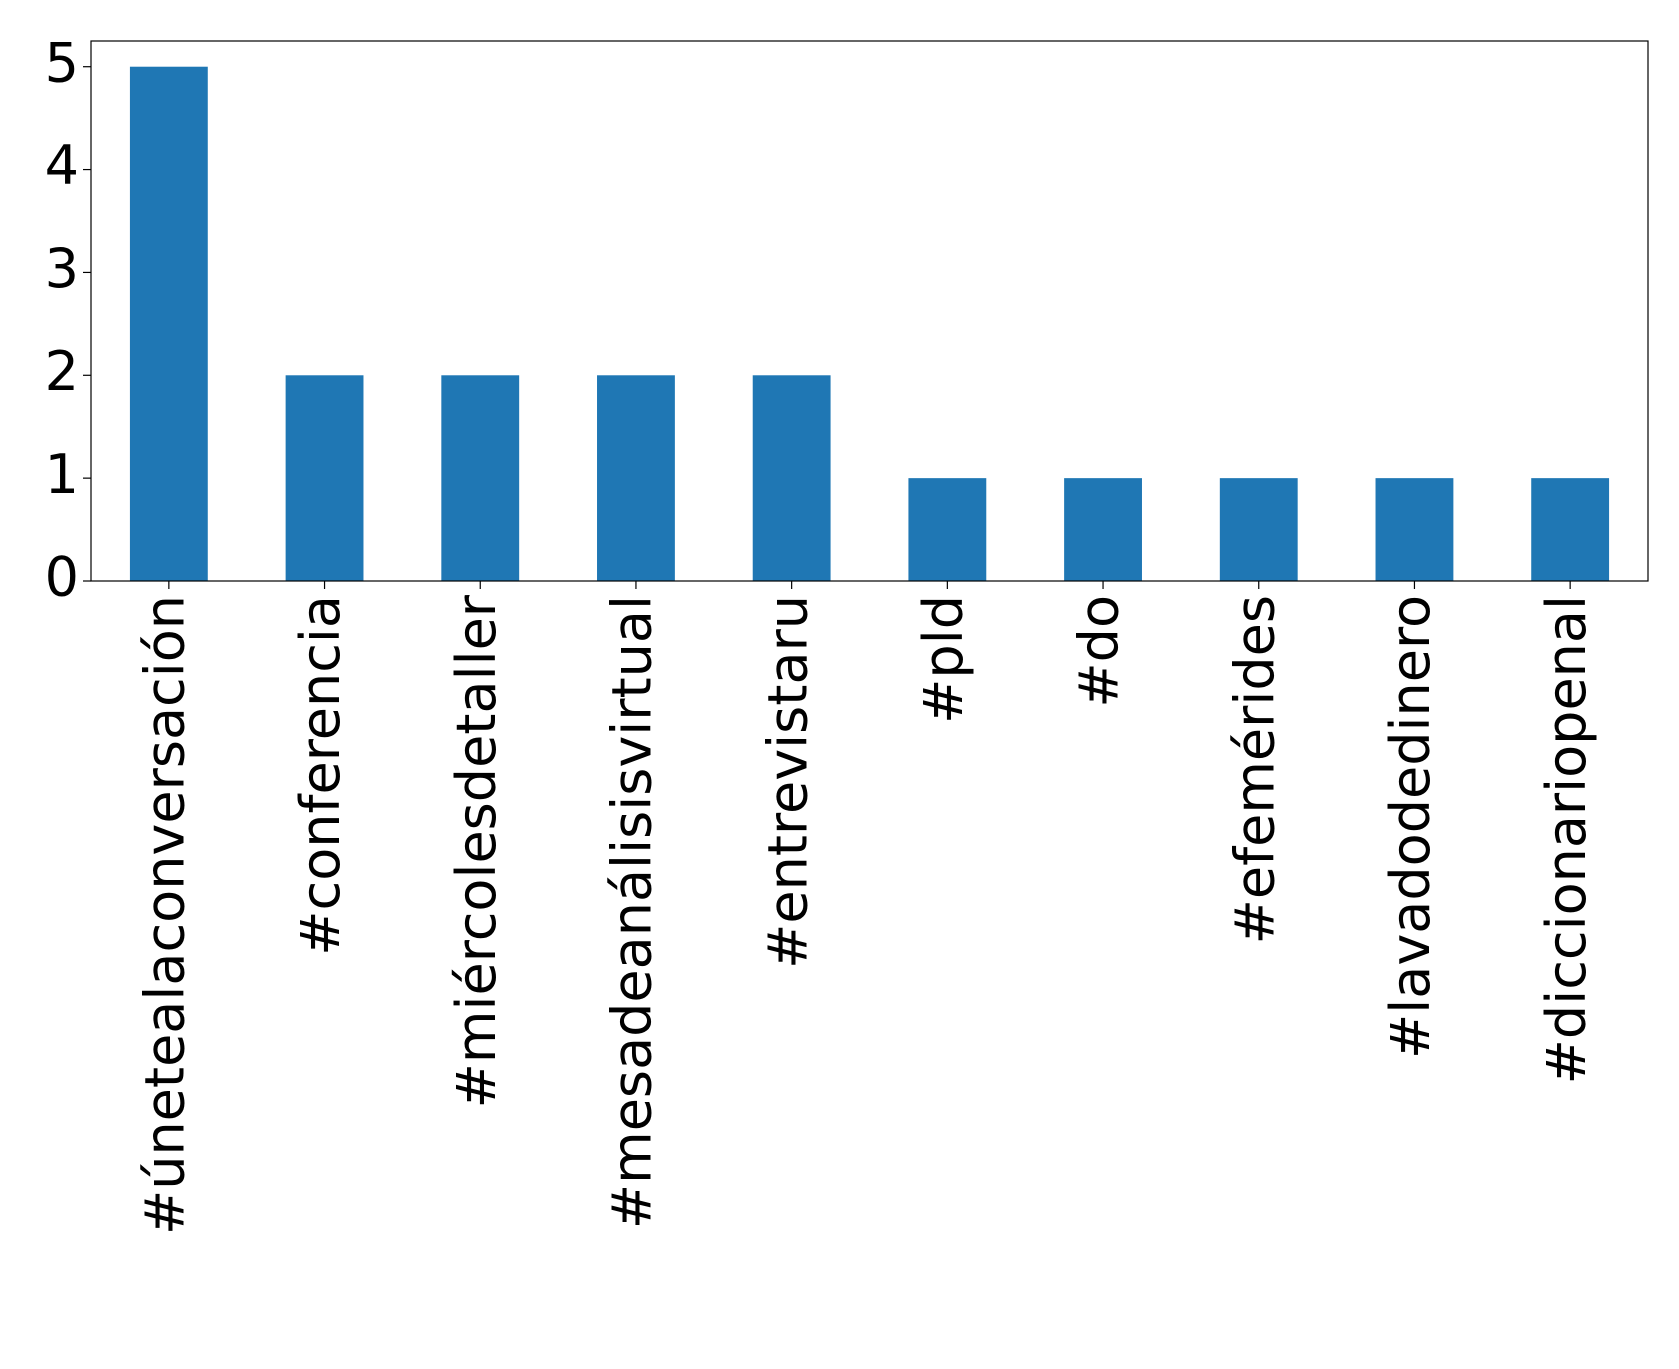 The height and width of the screenshot is (1369, 1679). What do you see at coordinates (164, 915) in the screenshot?
I see `x-tick-label: #únetealaconversación` at bounding box center [164, 915].